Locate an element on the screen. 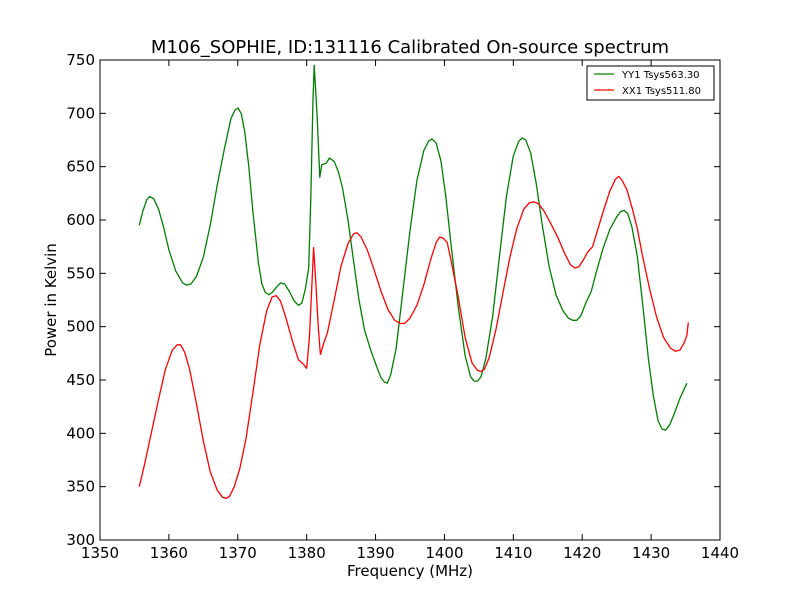 The height and width of the screenshot is (600, 800). y-tick-label: 600 is located at coordinates (80, 220).